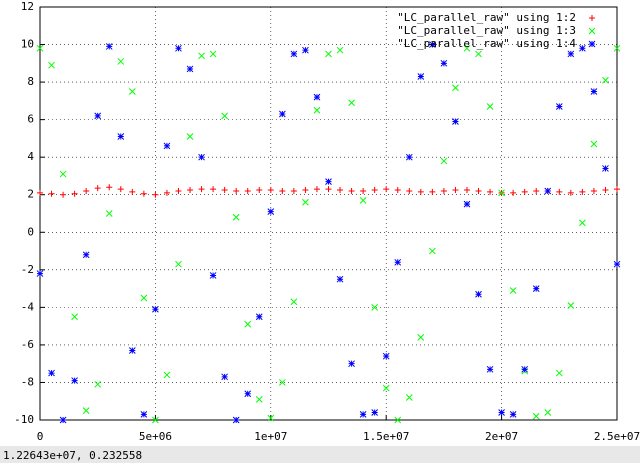  I want to click on y-tick-label: 8, so click(30, 81).